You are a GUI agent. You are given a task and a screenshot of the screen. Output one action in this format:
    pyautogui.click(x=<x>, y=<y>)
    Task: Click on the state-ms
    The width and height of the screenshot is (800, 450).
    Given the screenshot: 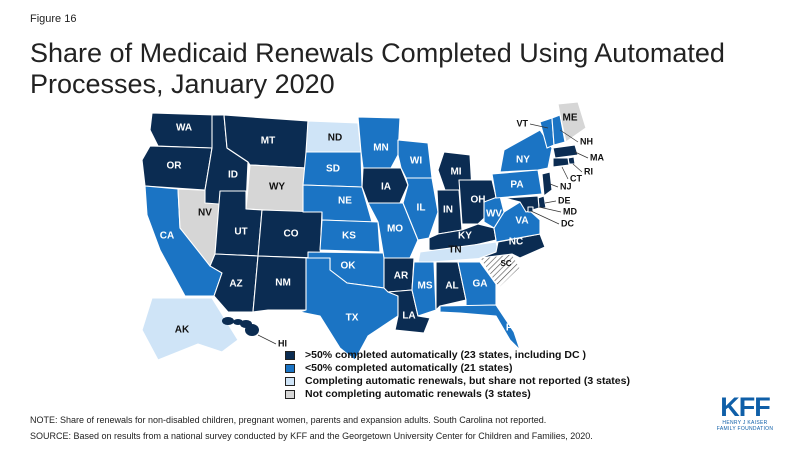 What is the action you would take?
    pyautogui.click(x=424, y=289)
    